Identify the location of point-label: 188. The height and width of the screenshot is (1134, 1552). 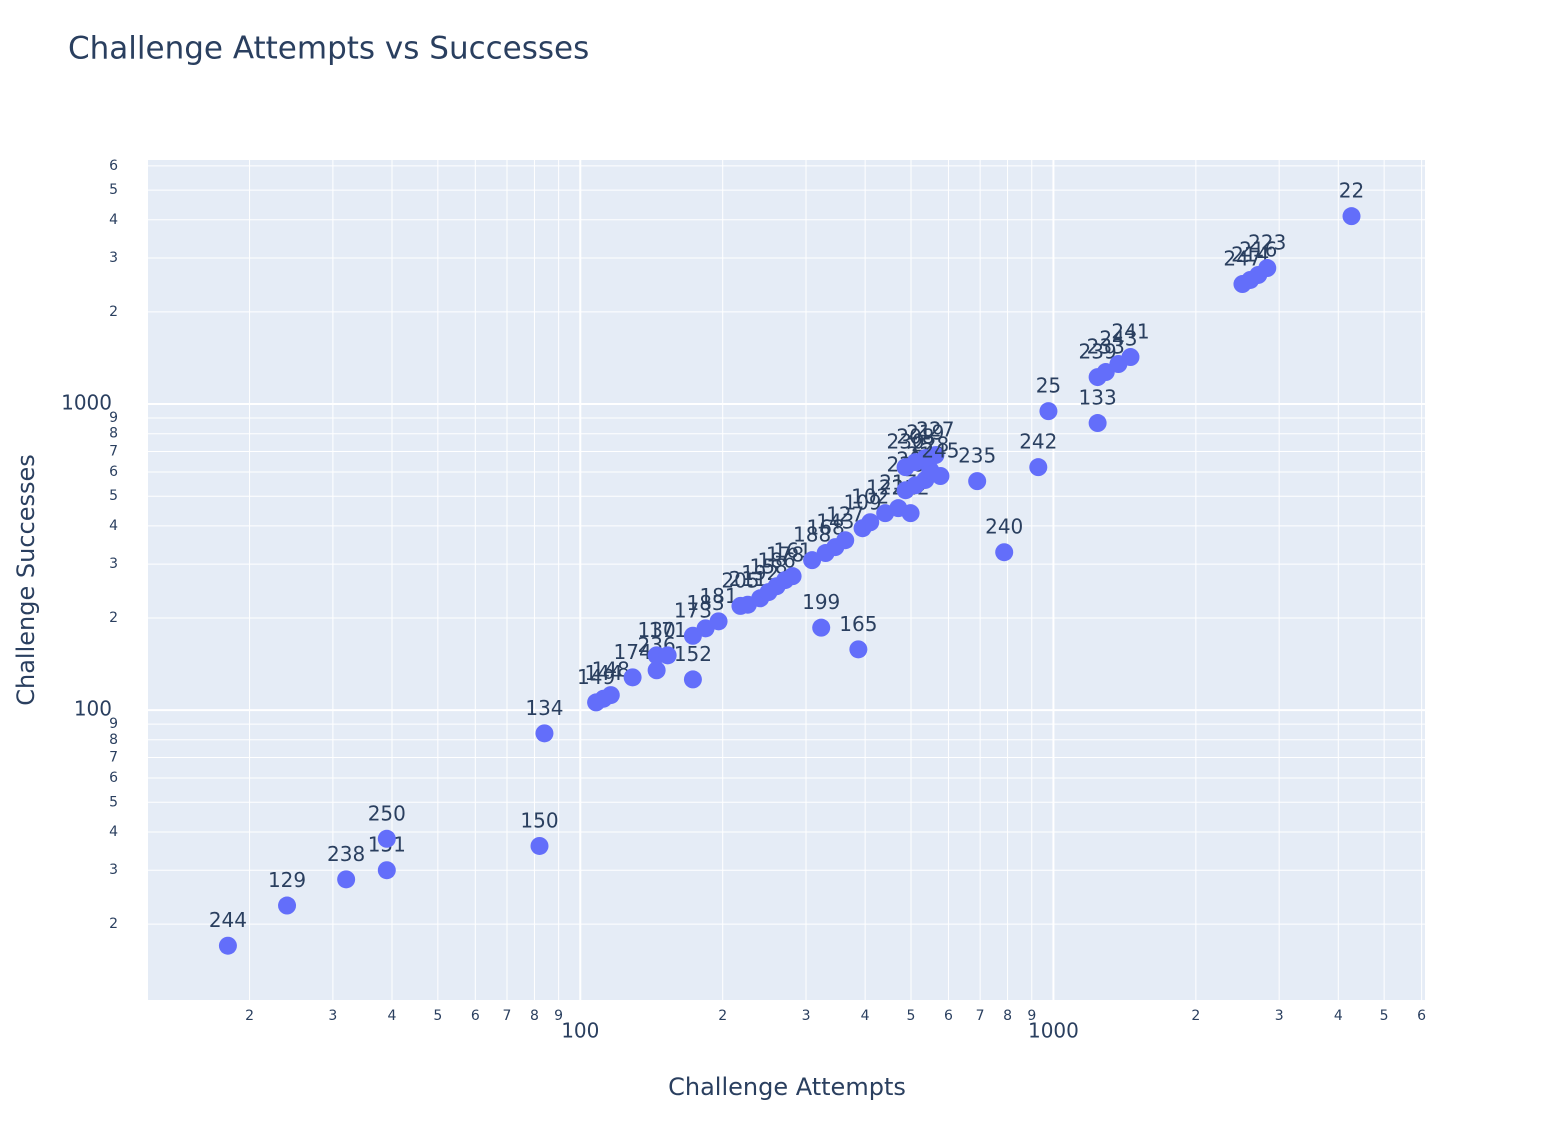
(812, 535).